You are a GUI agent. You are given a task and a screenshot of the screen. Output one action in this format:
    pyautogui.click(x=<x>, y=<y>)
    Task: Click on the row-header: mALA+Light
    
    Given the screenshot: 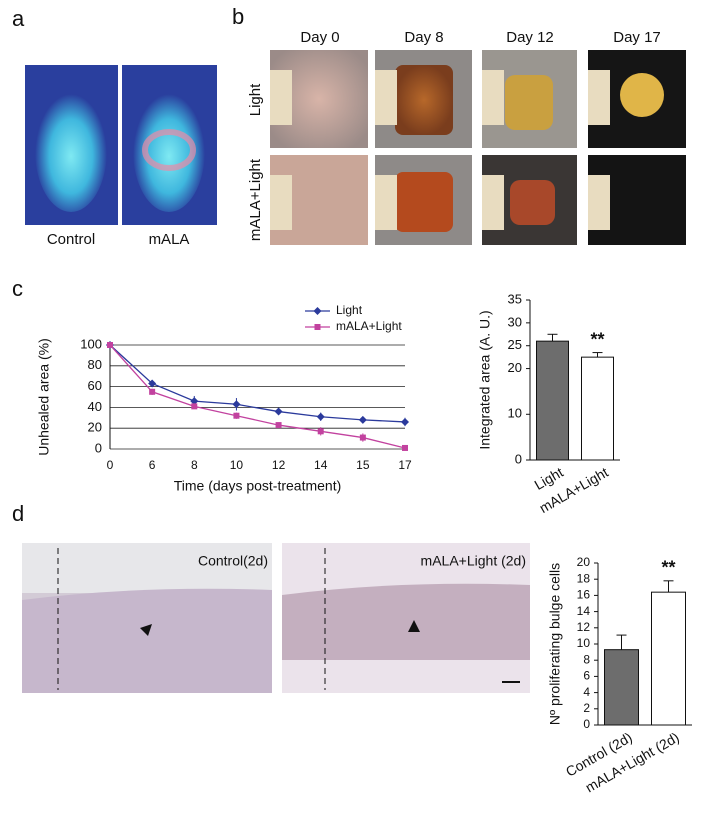 What is the action you would take?
    pyautogui.click(x=255, y=199)
    